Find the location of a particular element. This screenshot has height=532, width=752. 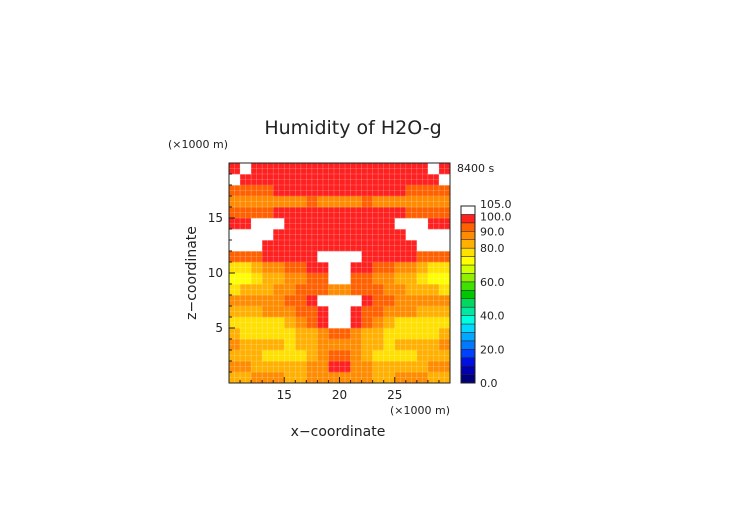

colorbar-tick-label: 40.0 is located at coordinates (492, 316).